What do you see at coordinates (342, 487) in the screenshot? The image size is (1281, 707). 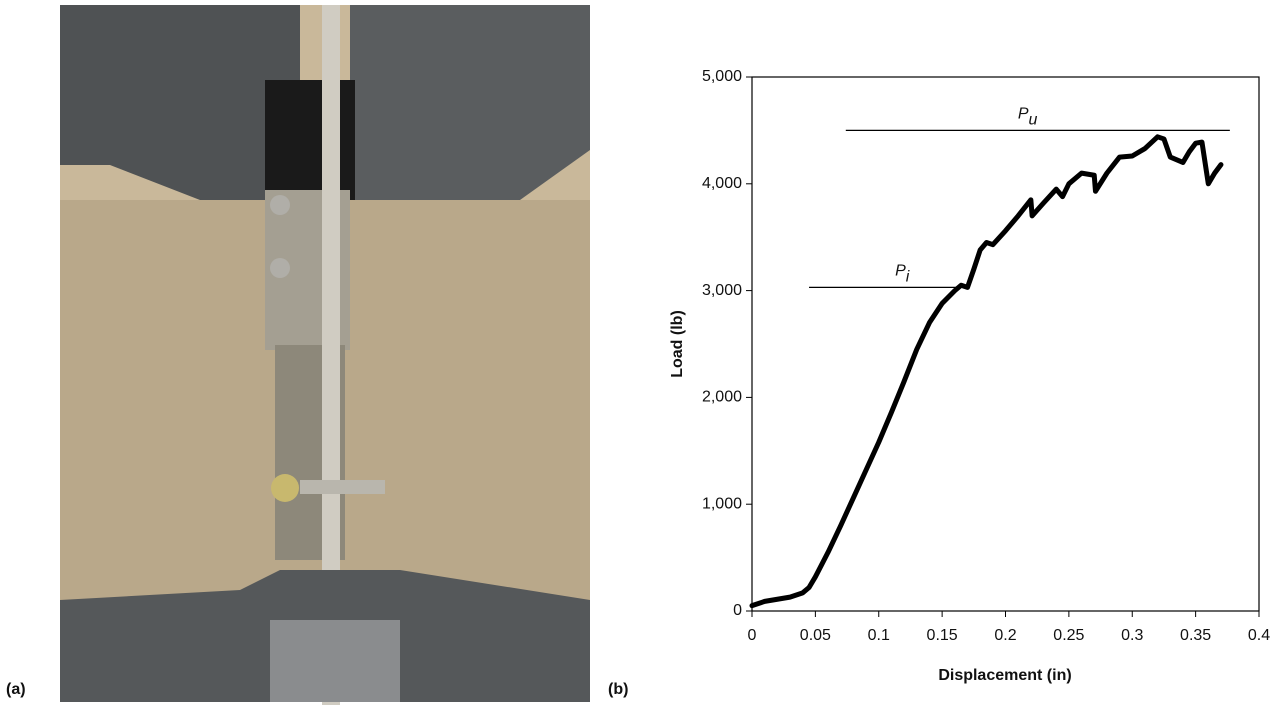 I see `bolt-shaft` at bounding box center [342, 487].